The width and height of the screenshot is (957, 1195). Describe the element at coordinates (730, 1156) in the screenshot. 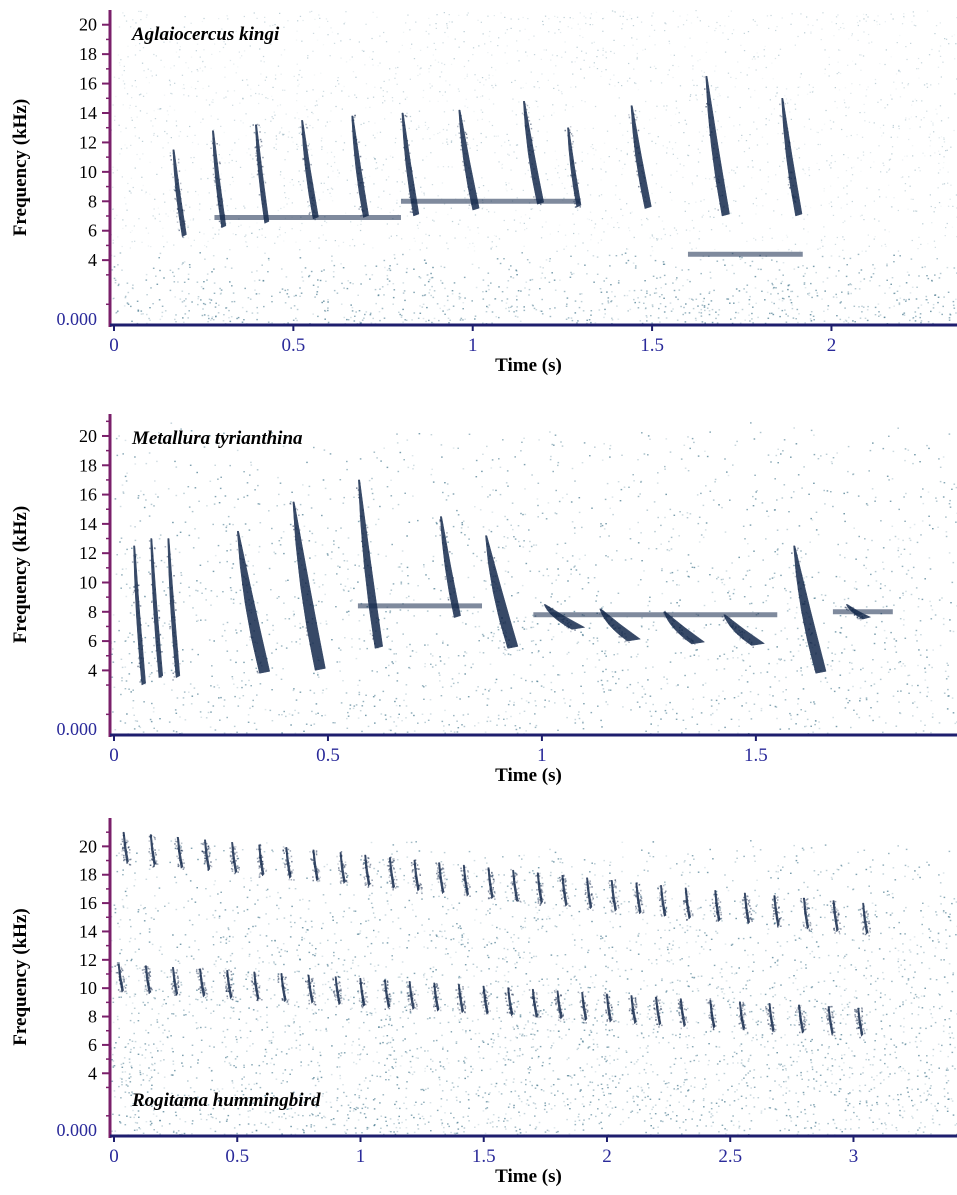

I see `x-tick-label: 2.5` at that location.